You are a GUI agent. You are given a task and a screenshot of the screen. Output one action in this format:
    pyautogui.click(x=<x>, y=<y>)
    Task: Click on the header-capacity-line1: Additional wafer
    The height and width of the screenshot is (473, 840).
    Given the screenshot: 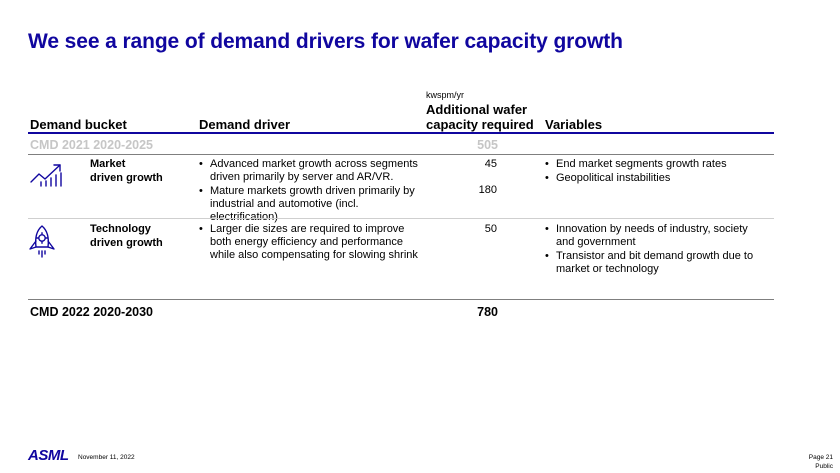 What is the action you would take?
    pyautogui.click(x=477, y=109)
    